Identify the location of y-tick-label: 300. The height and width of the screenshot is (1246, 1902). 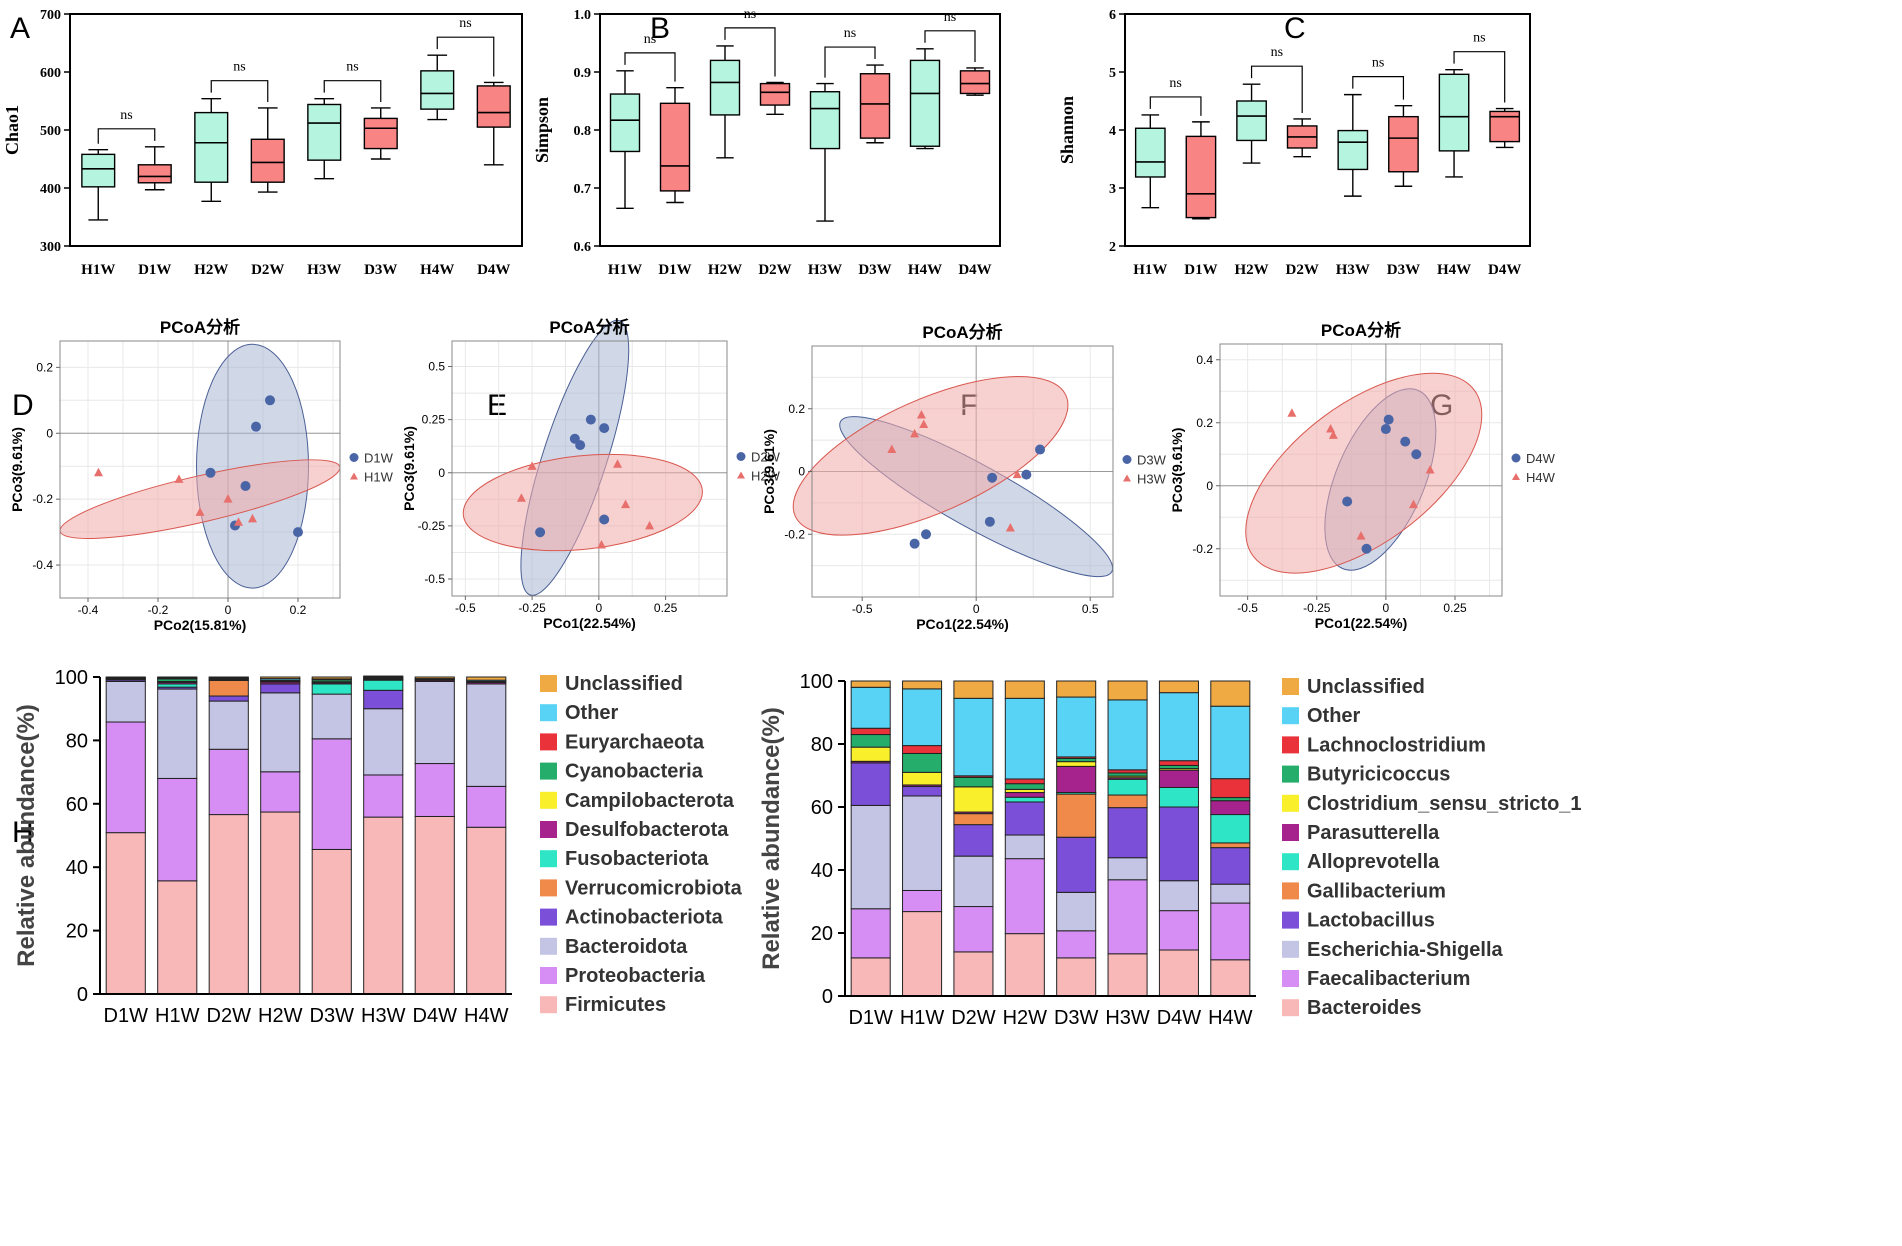
(50, 247).